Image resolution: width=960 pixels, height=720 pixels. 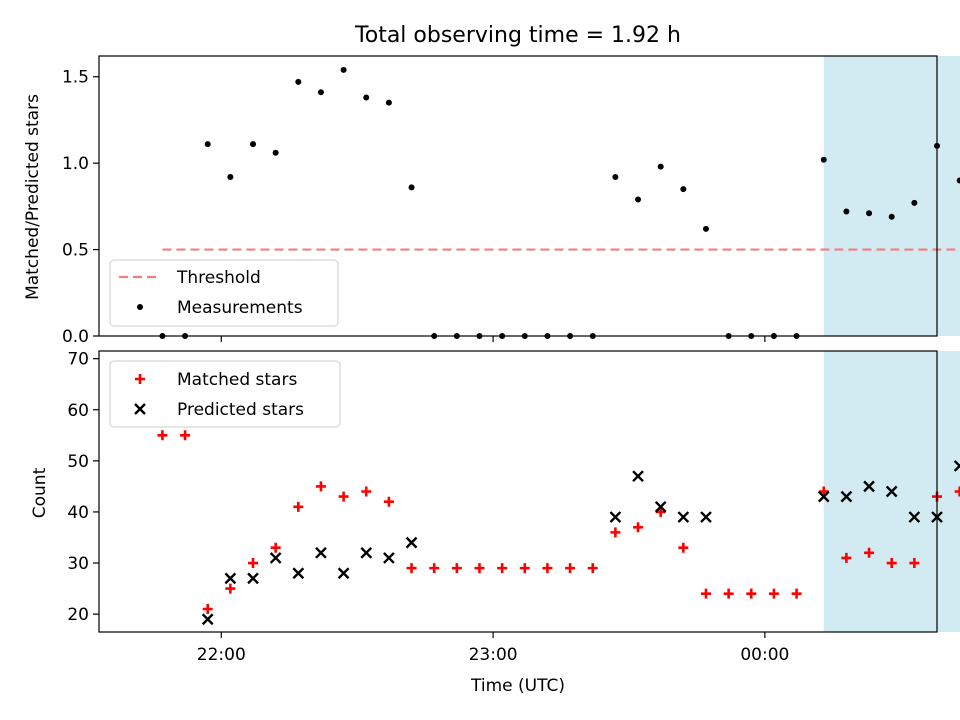 I want to click on bottom-y-axis-label: Count, so click(x=40, y=492).